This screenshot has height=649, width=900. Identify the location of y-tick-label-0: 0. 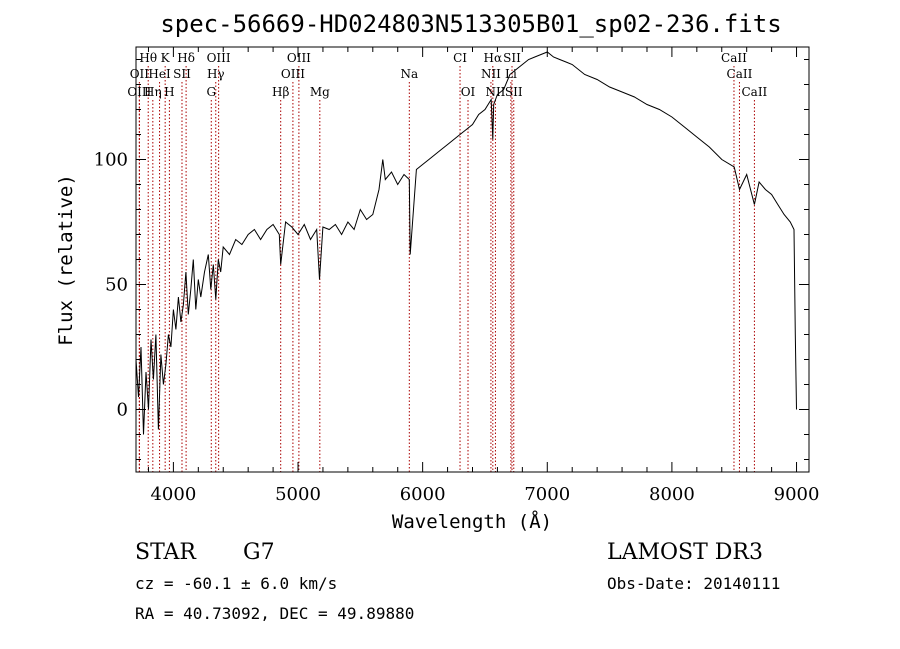
(122, 410).